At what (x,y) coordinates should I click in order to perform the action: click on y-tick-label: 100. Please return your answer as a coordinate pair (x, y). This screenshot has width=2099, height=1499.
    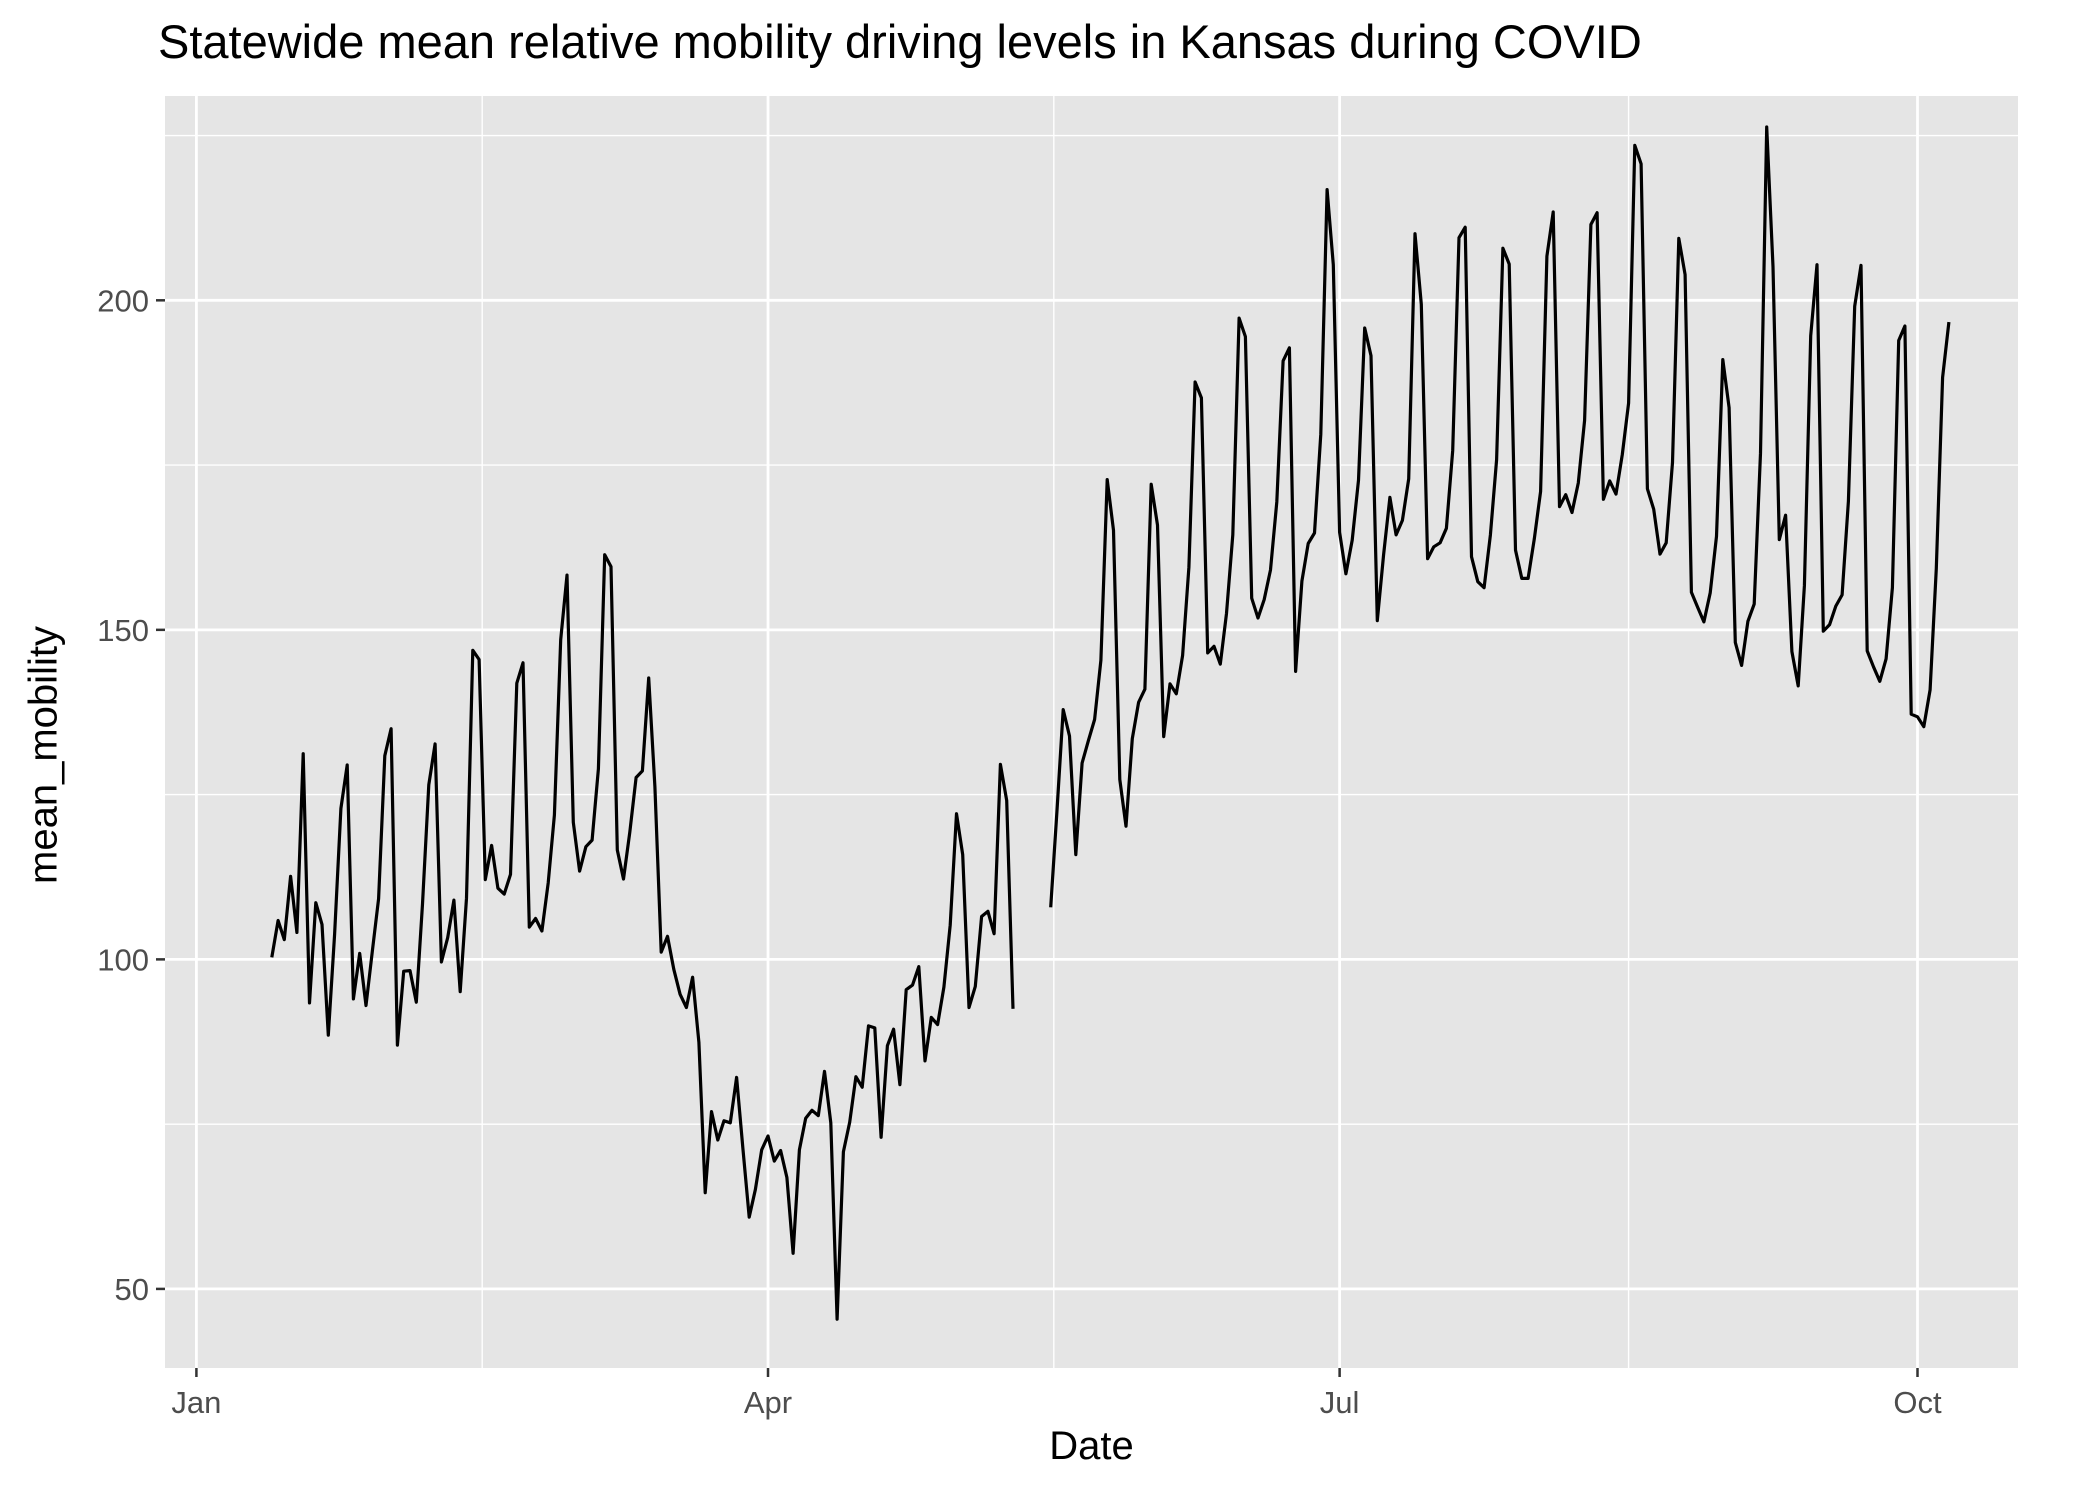
    Looking at the image, I should click on (123, 959).